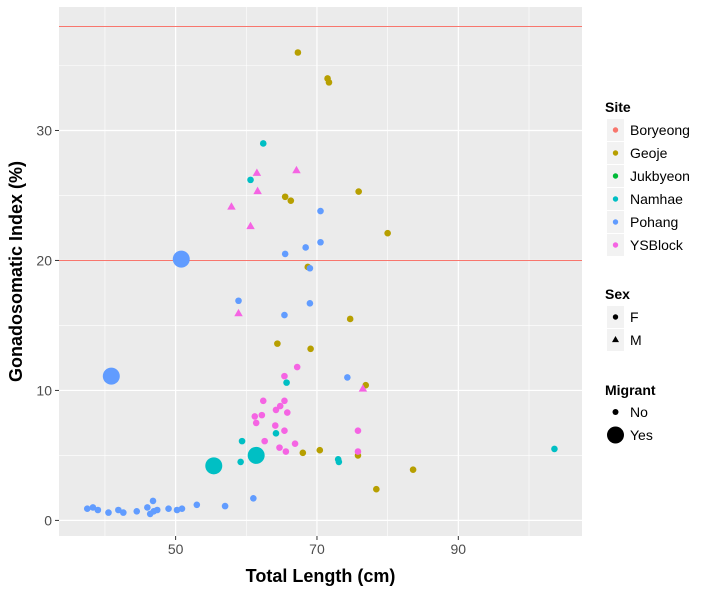 The height and width of the screenshot is (590, 713). What do you see at coordinates (317, 549) in the screenshot?
I see `x-tick-label: 70` at bounding box center [317, 549].